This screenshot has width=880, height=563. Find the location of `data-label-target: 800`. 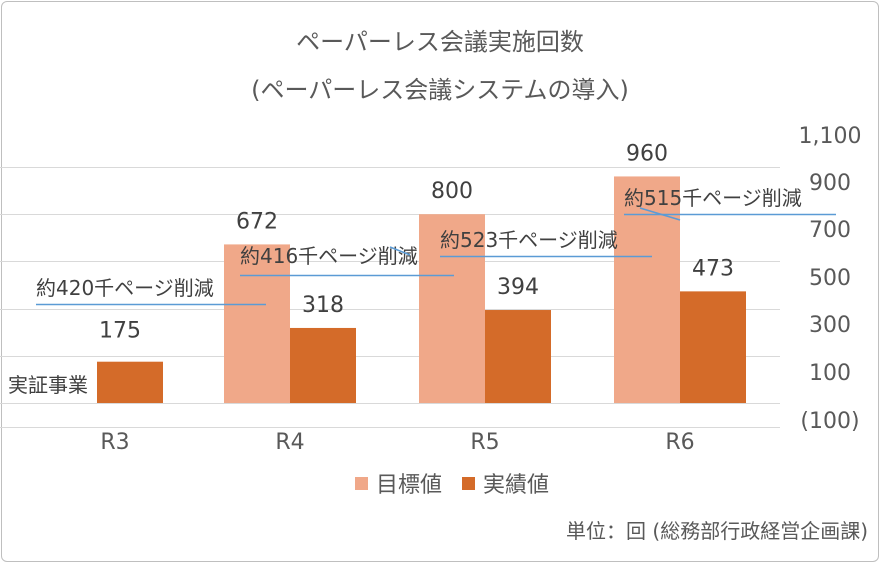

data-label-target: 800 is located at coordinates (452, 191).